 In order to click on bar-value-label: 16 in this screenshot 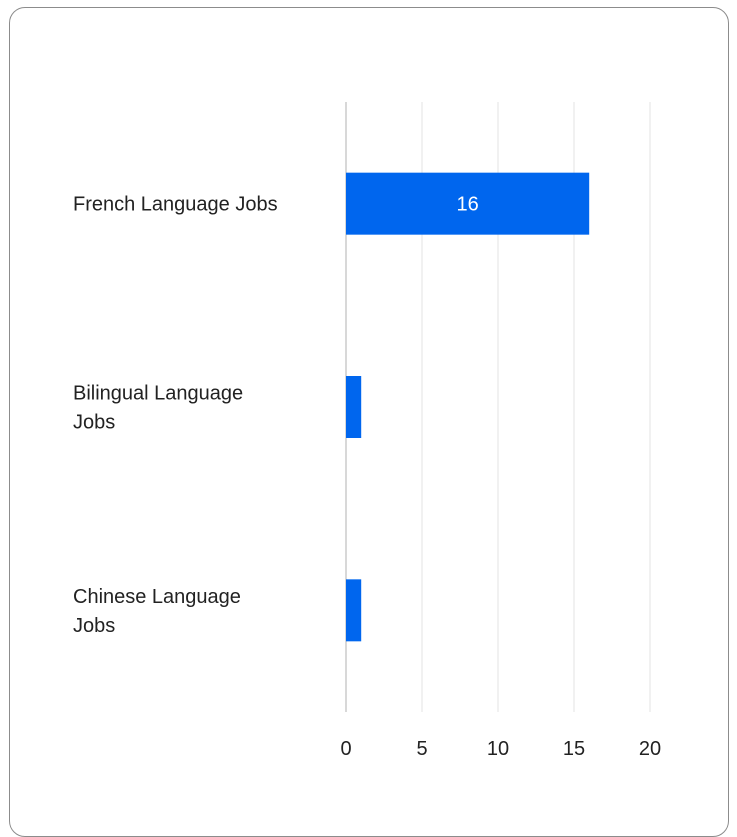, I will do `click(467, 205)`.